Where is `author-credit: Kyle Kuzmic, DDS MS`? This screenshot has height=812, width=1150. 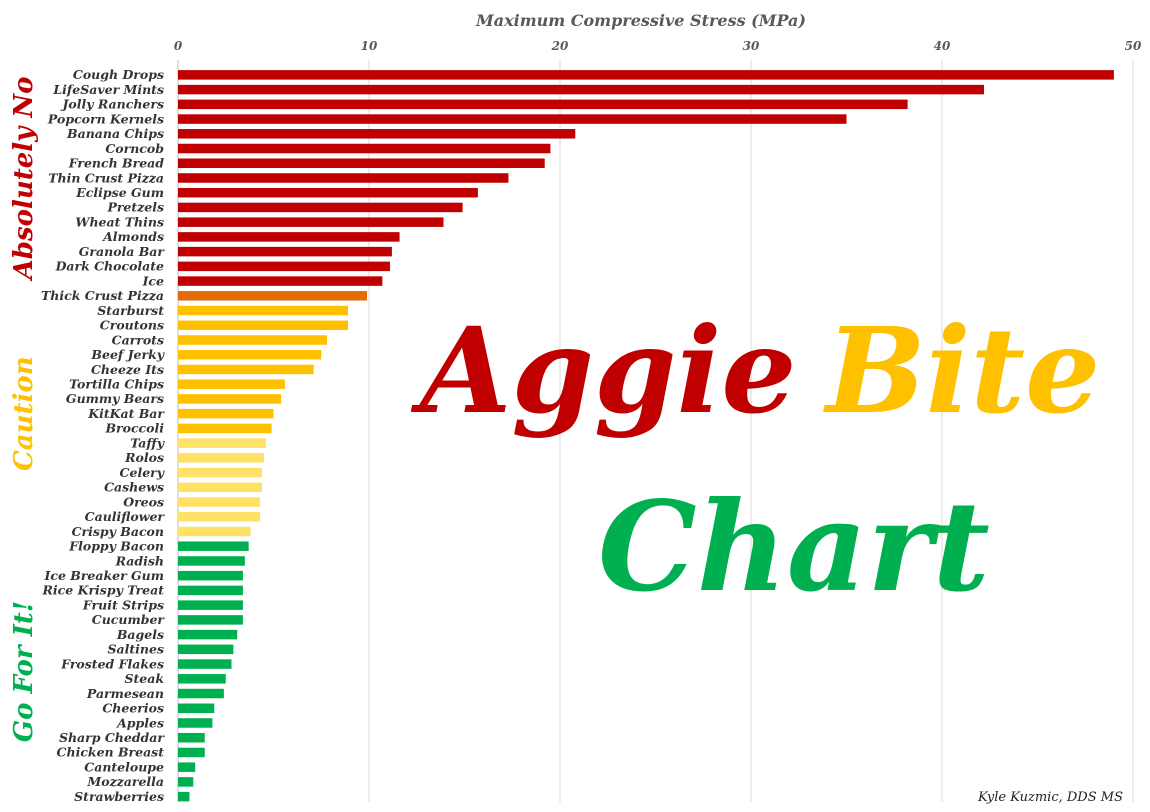
author-credit: Kyle Kuzmic, DDS MS is located at coordinates (1050, 797).